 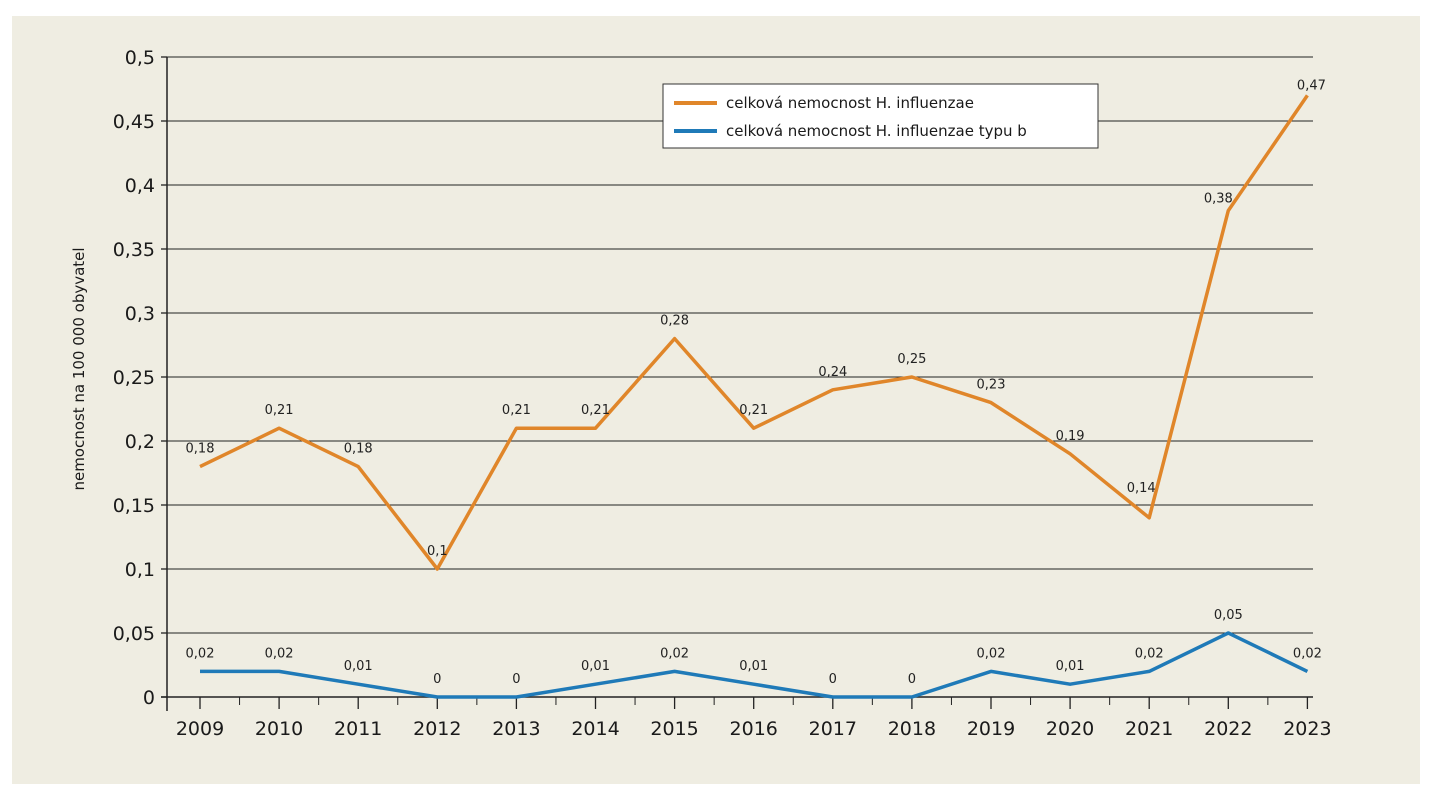 What do you see at coordinates (140, 570) in the screenshot?
I see `y-tick-label: 0,1` at bounding box center [140, 570].